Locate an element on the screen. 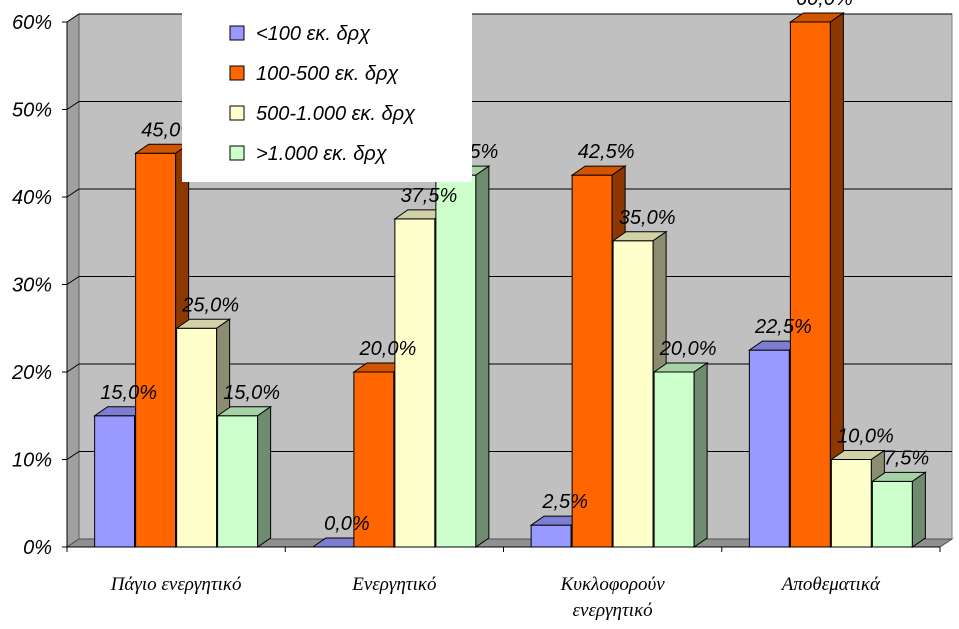 Image resolution: width=959 pixels, height=629 pixels. data-label: 7,5% is located at coordinates (907, 458).